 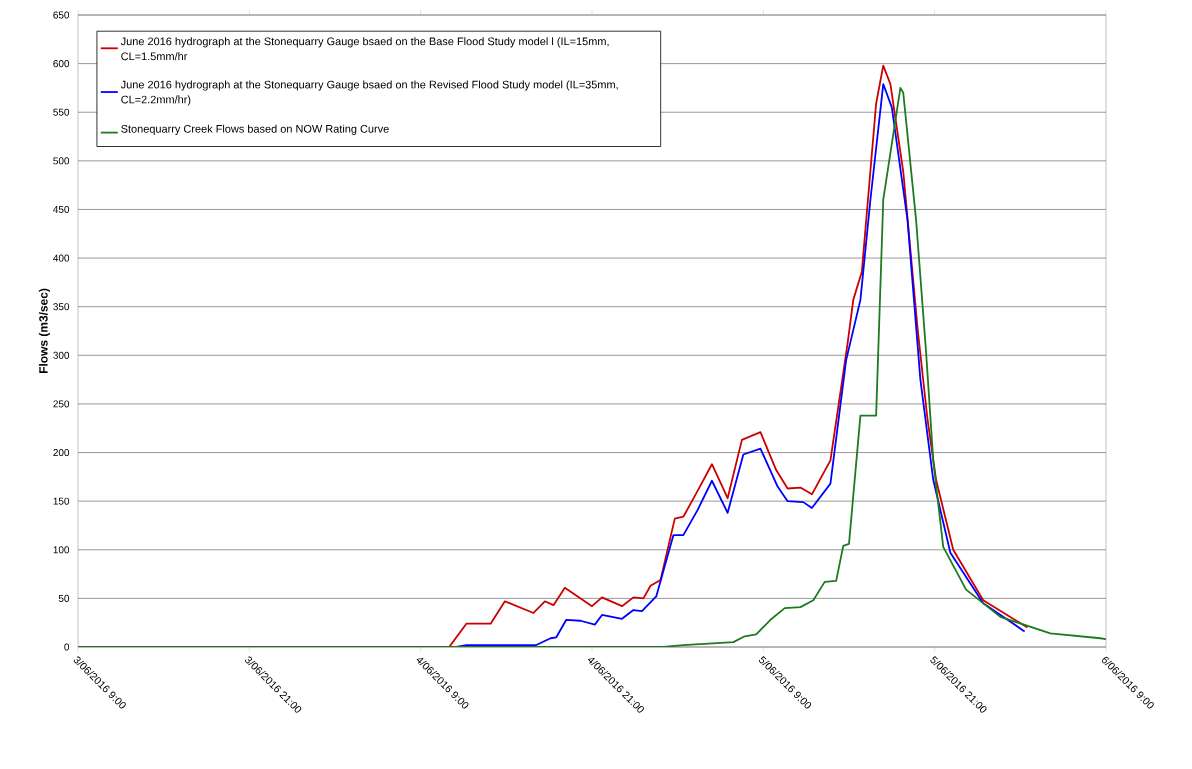 I want to click on legend-label: June 2016 hydrograph at the Stonequarry Gauge bsaed on the Base Flood Study model l (IL=15mm, CL=1.5mm/hr, so click(x=364, y=49).